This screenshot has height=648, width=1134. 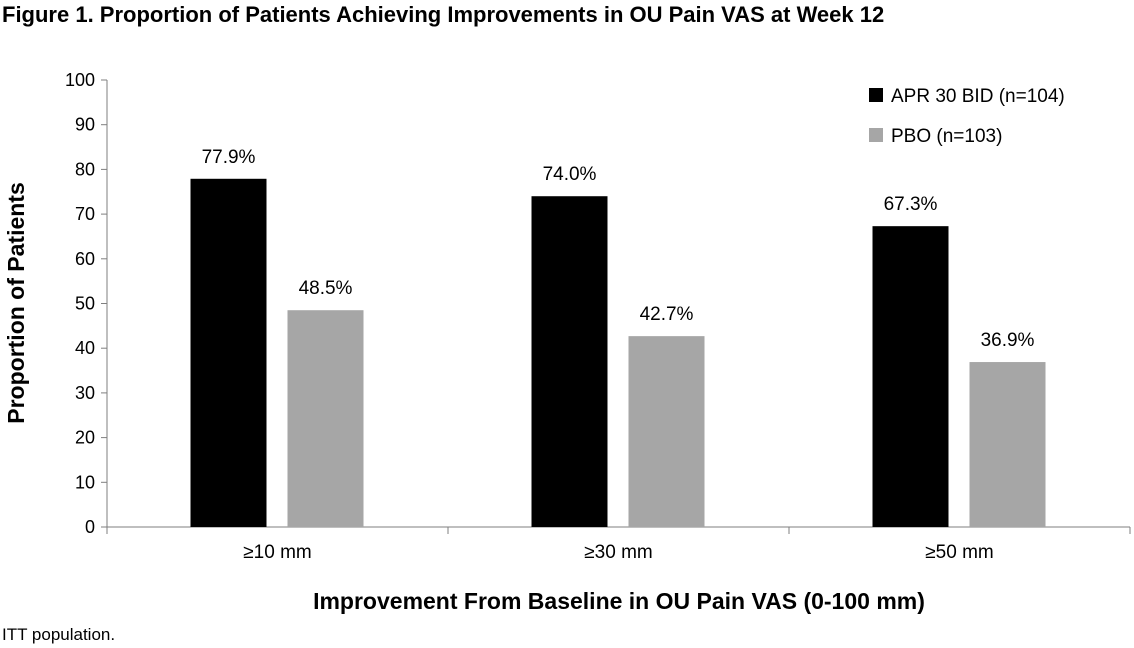 What do you see at coordinates (967, 116) in the screenshot?
I see `legend: APR 30 BID (n=104) PBO (n=103)` at bounding box center [967, 116].